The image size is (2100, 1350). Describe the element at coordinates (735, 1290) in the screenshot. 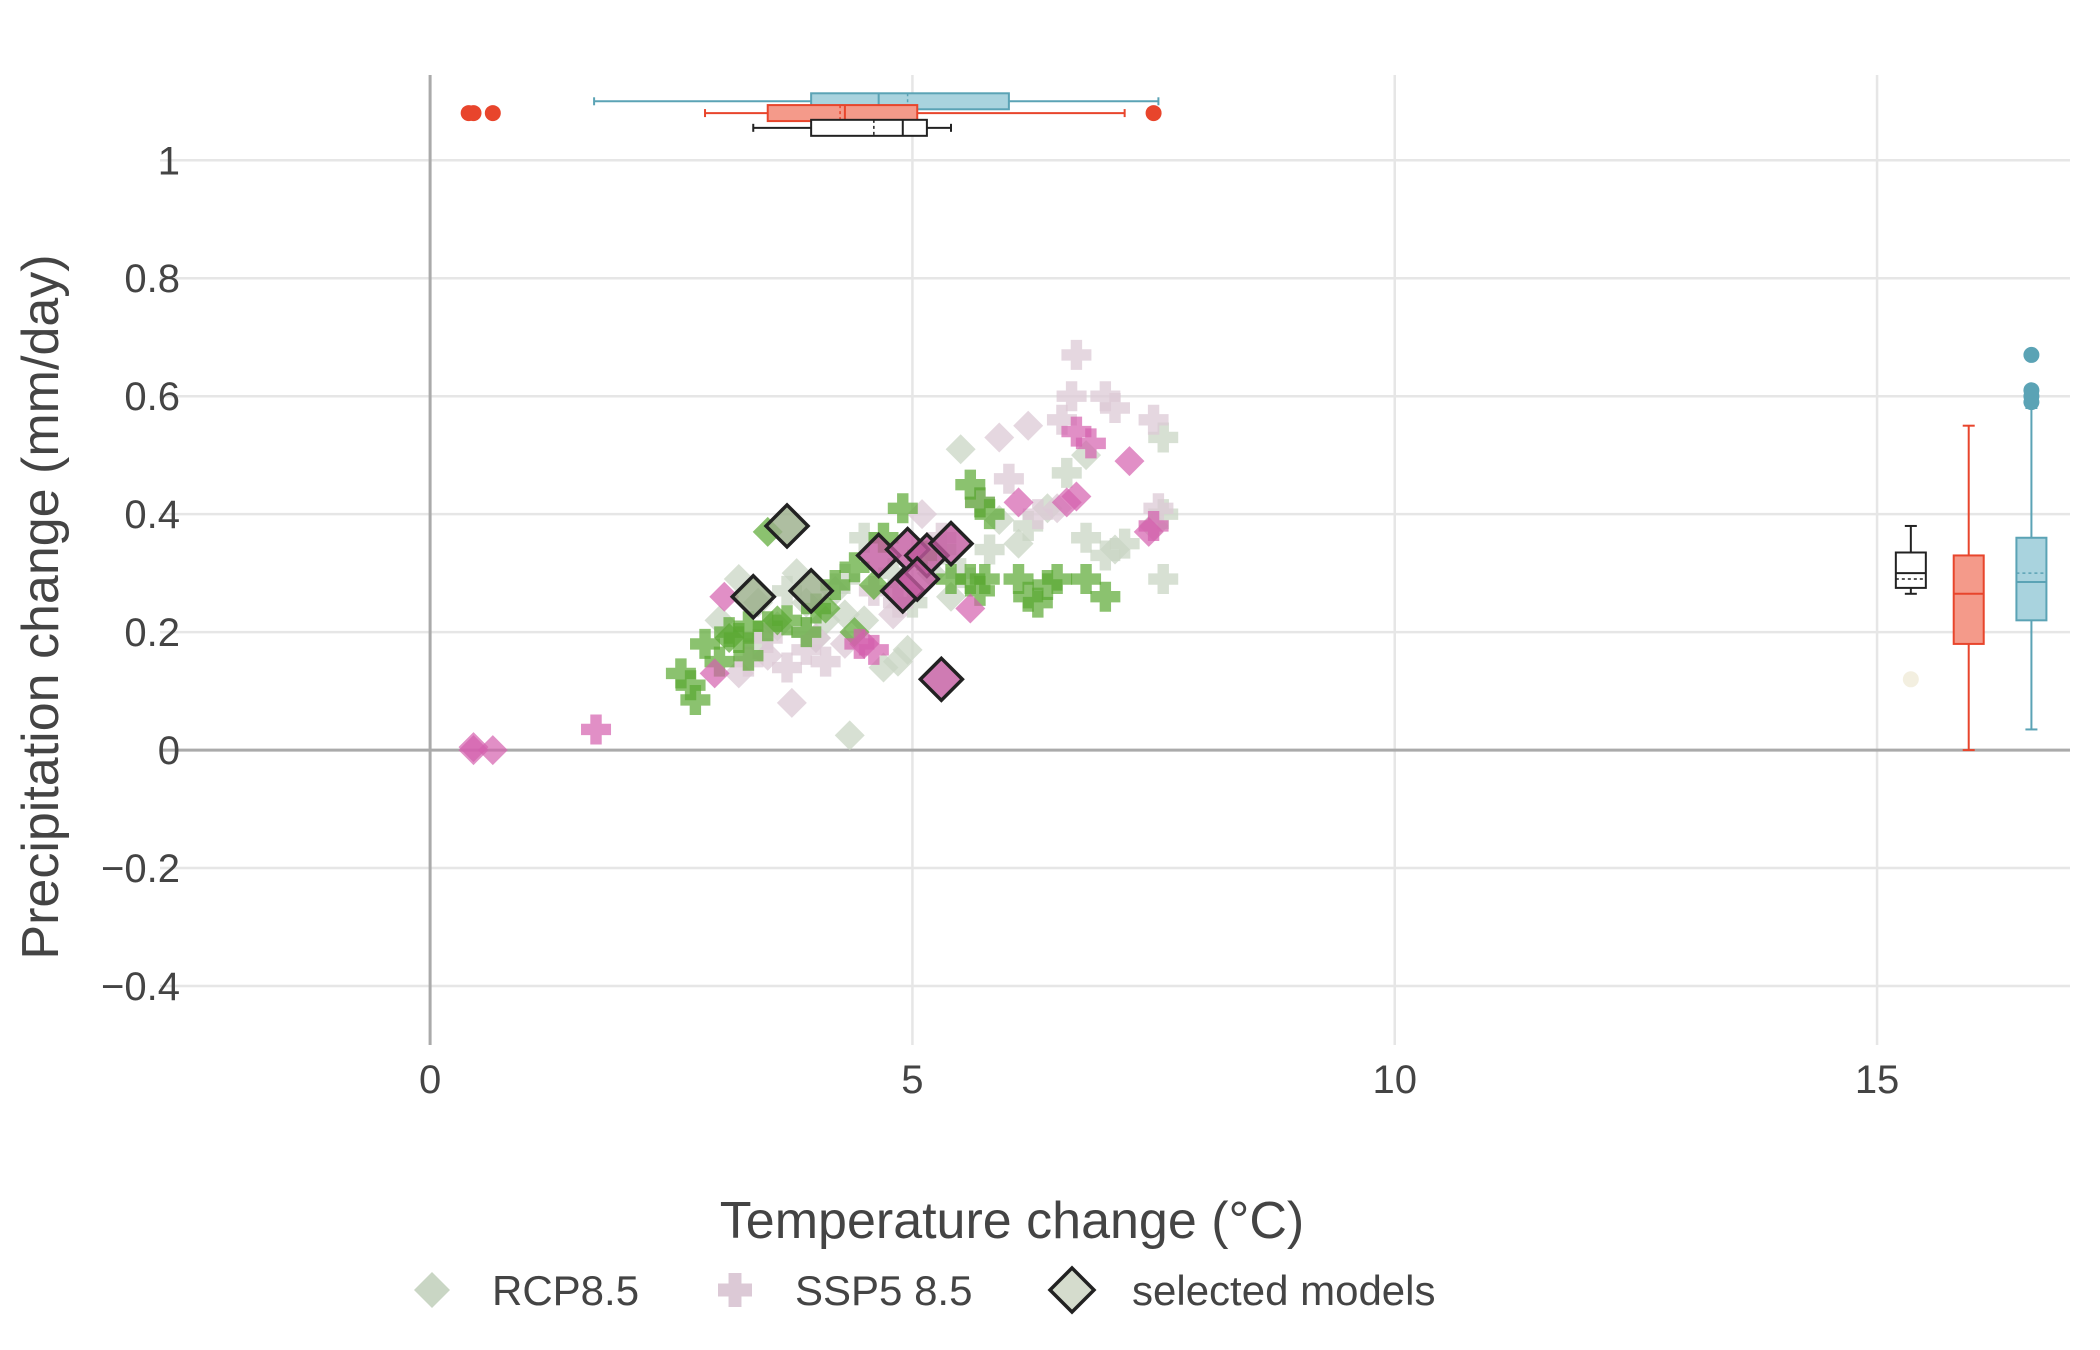

I see `legend-cross-icon` at that location.